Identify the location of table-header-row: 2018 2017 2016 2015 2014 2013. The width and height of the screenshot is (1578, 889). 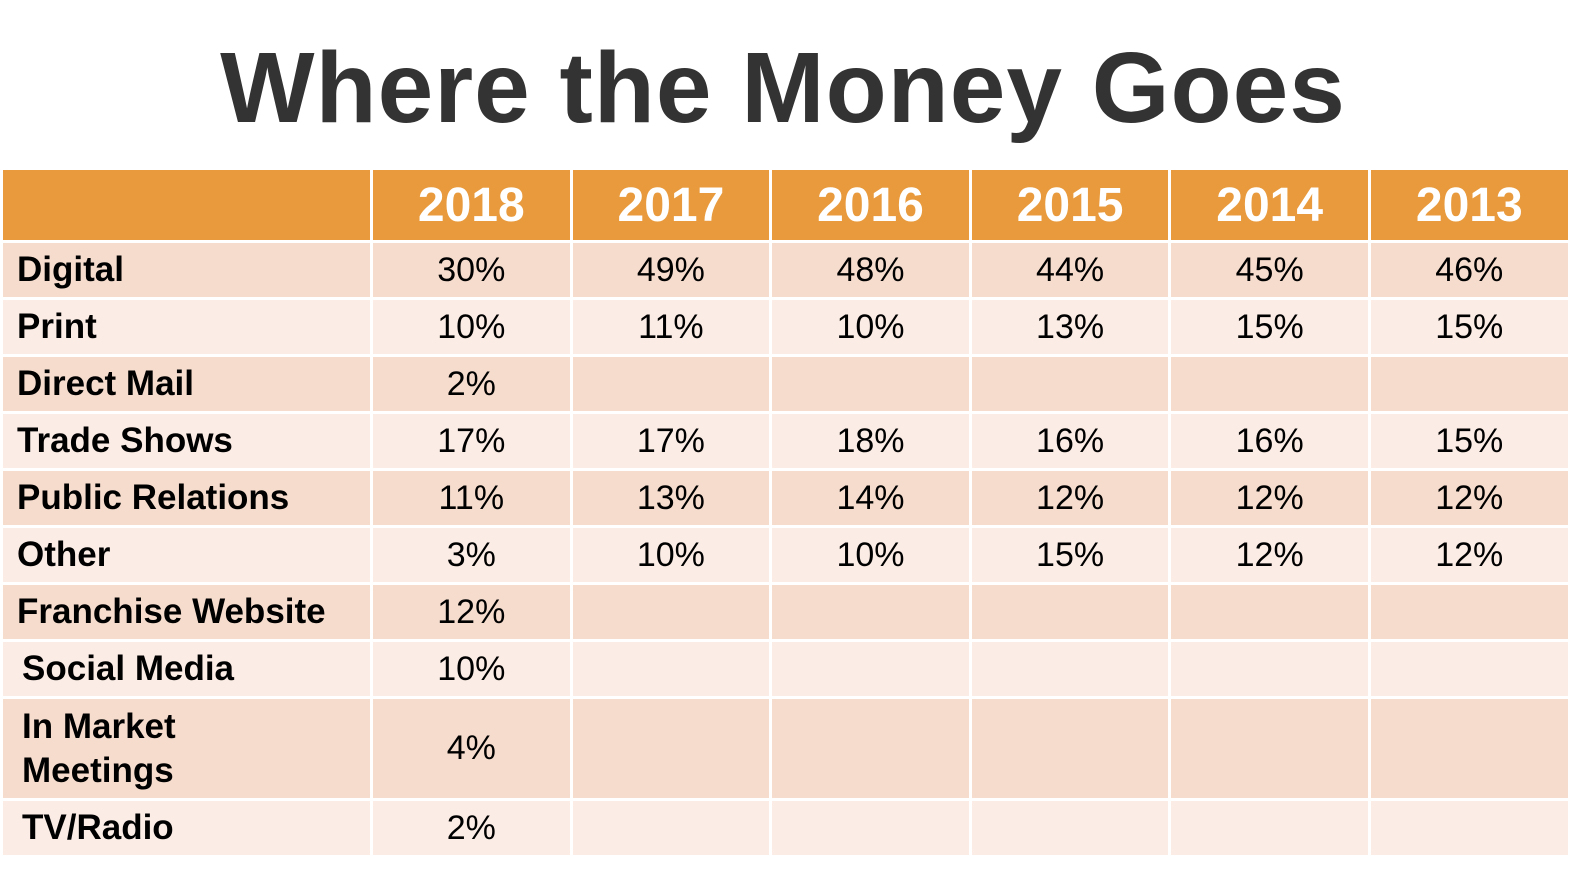
(785, 205).